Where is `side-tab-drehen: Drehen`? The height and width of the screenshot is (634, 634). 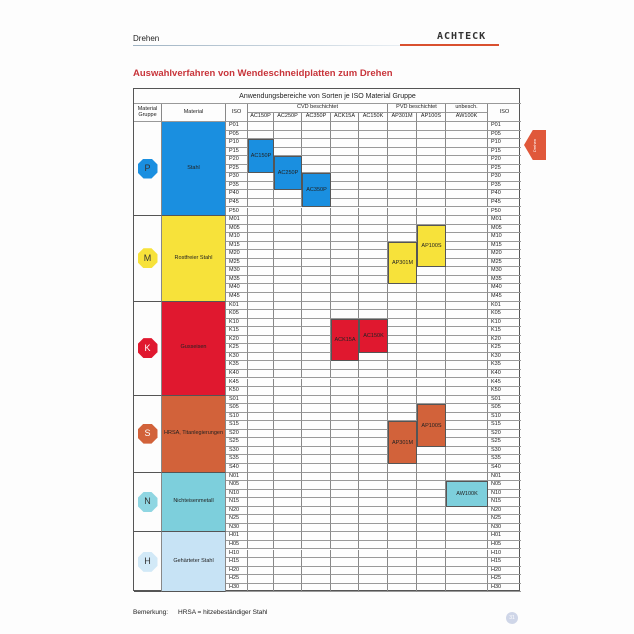
side-tab-drehen: Drehen is located at coordinates (535, 145).